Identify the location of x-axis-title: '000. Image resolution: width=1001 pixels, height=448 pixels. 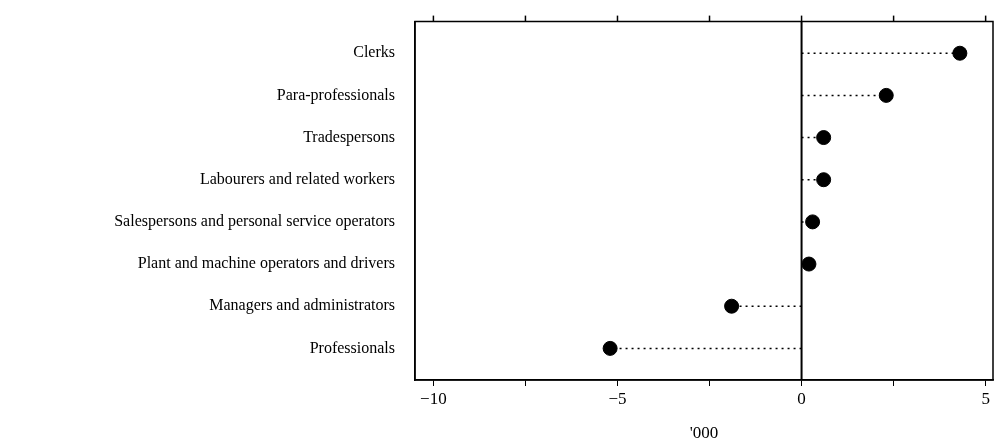
(704, 433).